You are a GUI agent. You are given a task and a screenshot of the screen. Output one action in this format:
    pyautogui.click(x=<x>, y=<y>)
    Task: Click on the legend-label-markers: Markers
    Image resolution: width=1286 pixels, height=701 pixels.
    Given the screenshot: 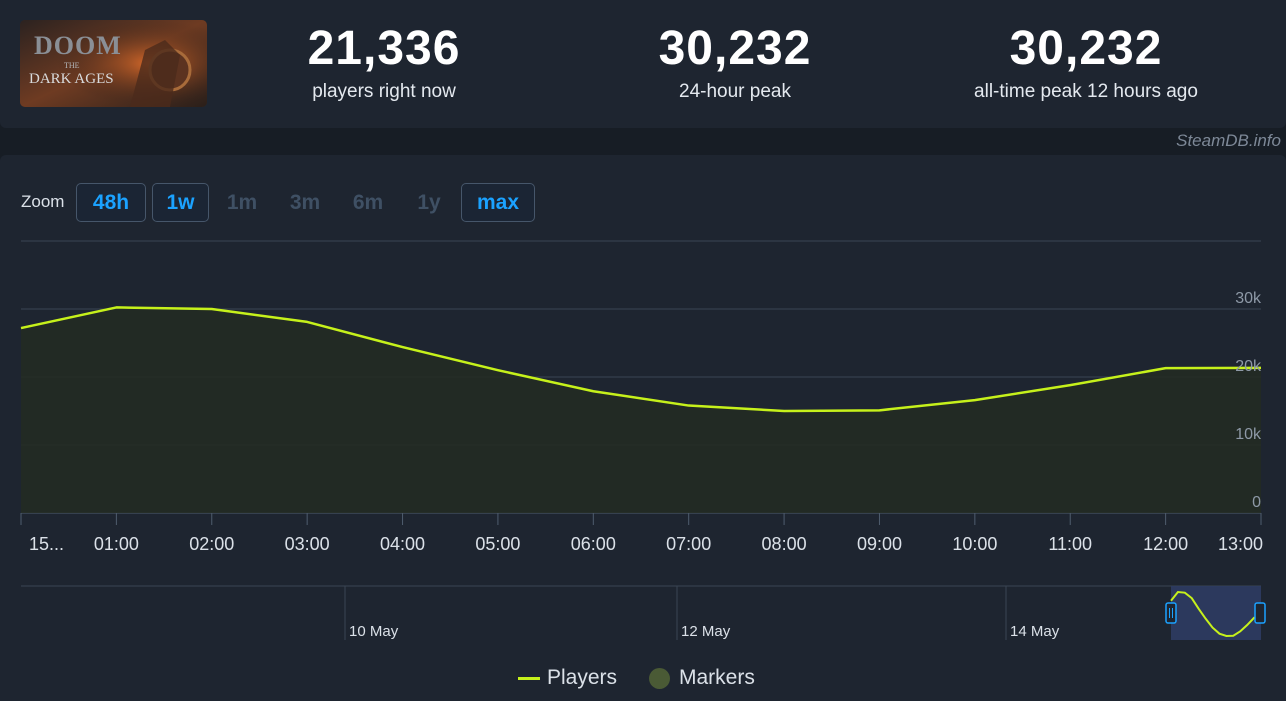 What is the action you would take?
    pyautogui.click(x=717, y=677)
    